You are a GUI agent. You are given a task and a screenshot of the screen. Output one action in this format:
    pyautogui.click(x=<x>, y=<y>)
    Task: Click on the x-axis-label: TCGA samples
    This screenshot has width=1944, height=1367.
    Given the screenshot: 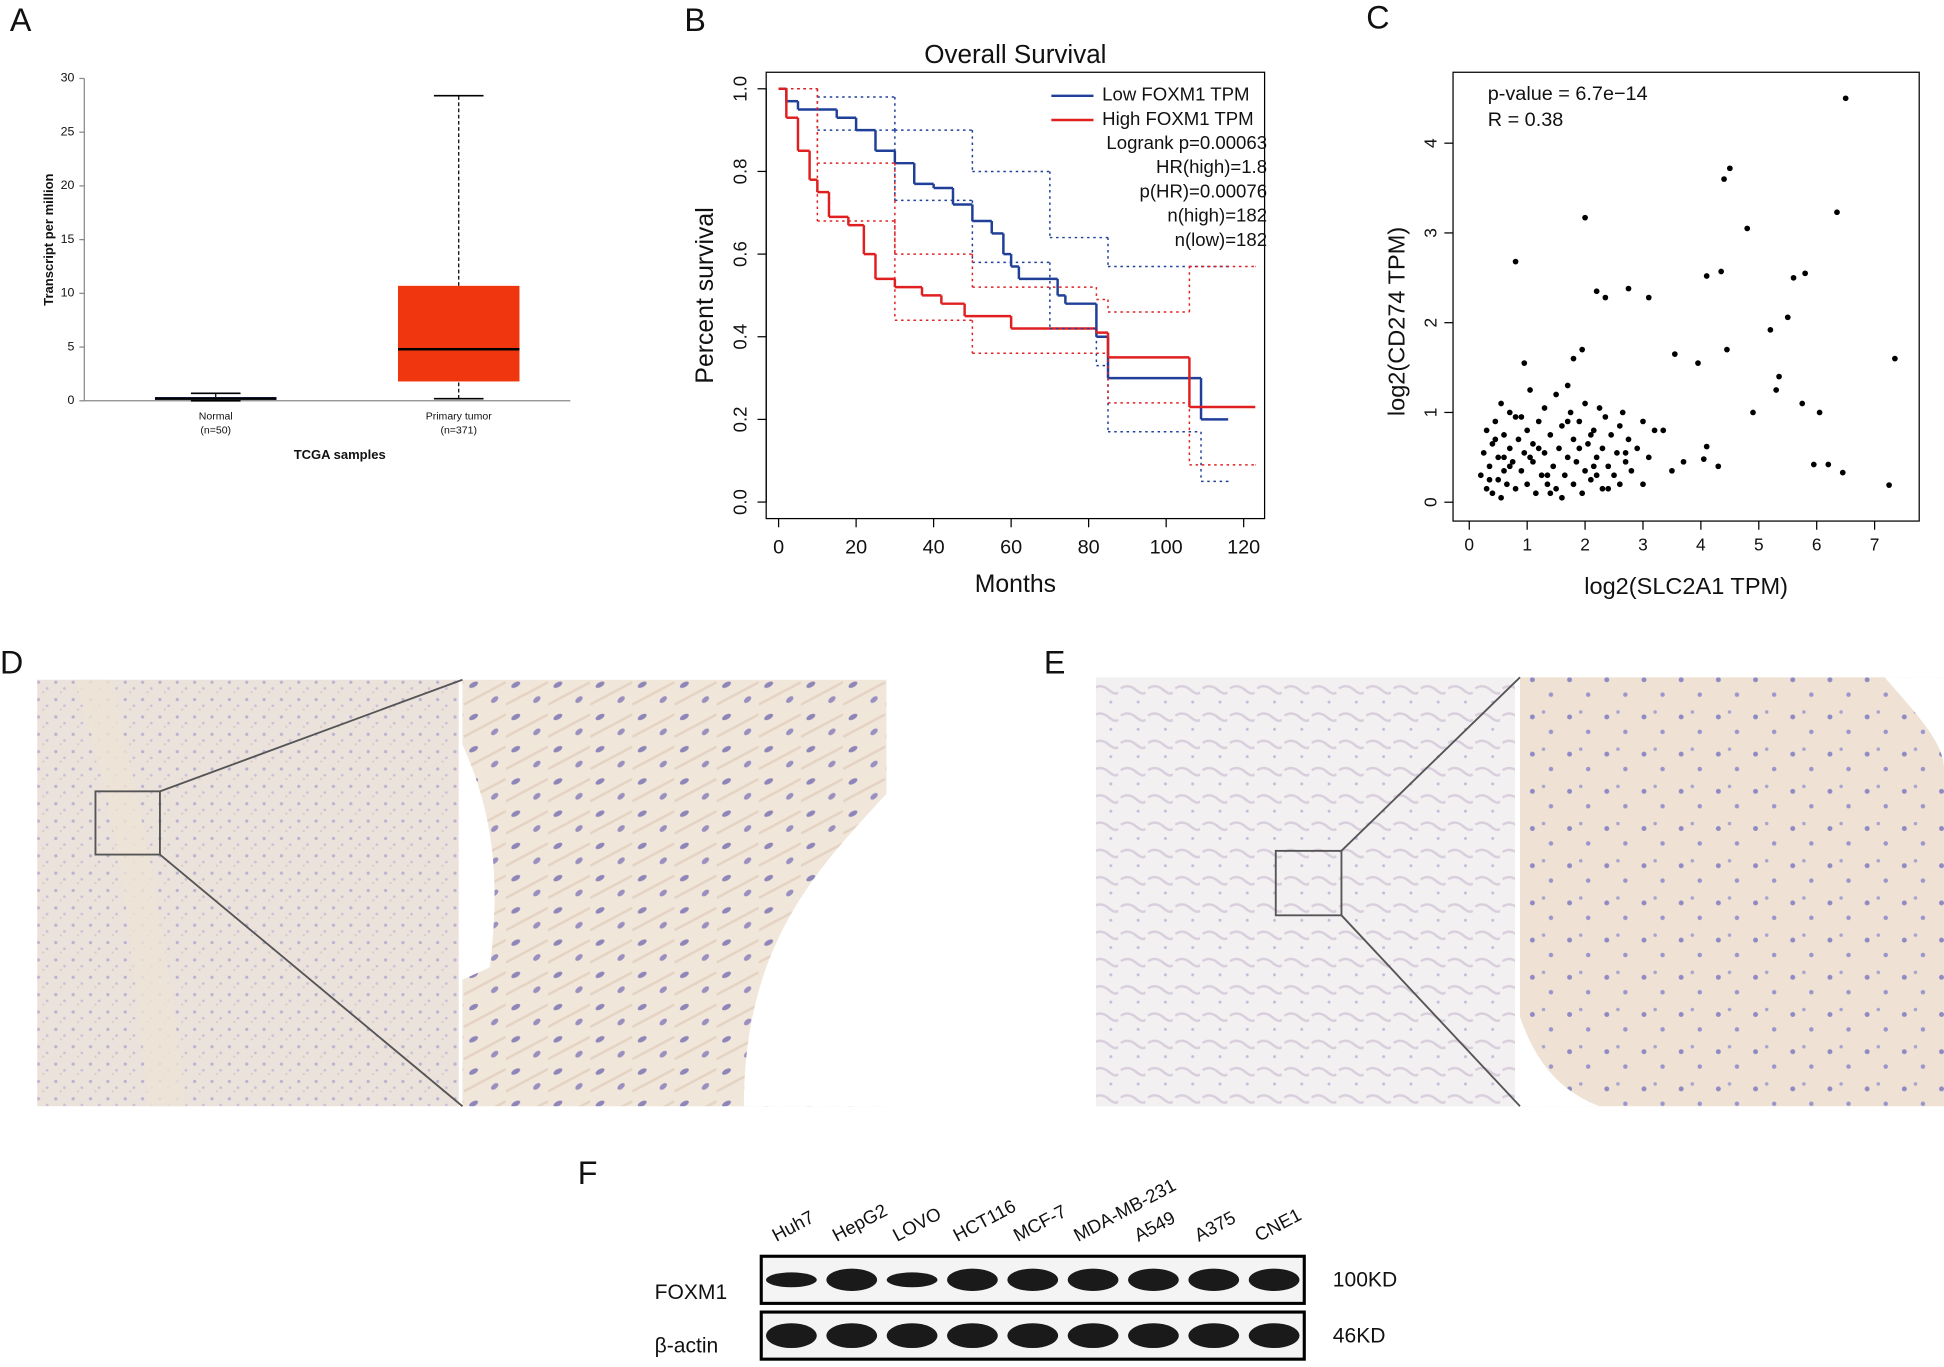 What is the action you would take?
    pyautogui.click(x=340, y=454)
    